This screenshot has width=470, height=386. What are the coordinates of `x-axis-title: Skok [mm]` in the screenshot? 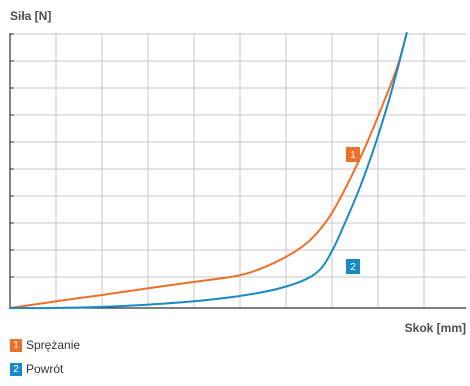 It's located at (435, 328).